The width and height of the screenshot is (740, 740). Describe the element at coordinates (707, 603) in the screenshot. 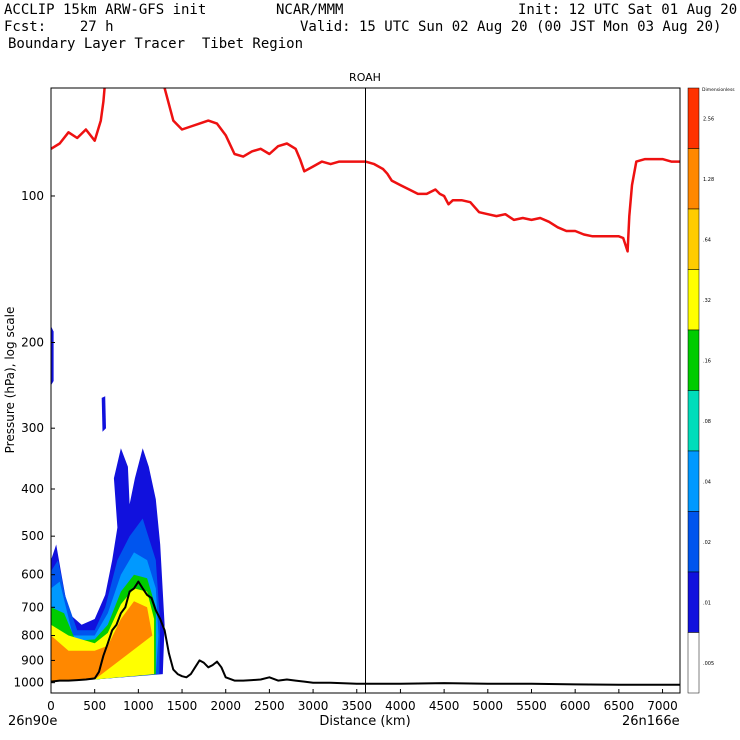

I see `colorbar-label: .01` at that location.